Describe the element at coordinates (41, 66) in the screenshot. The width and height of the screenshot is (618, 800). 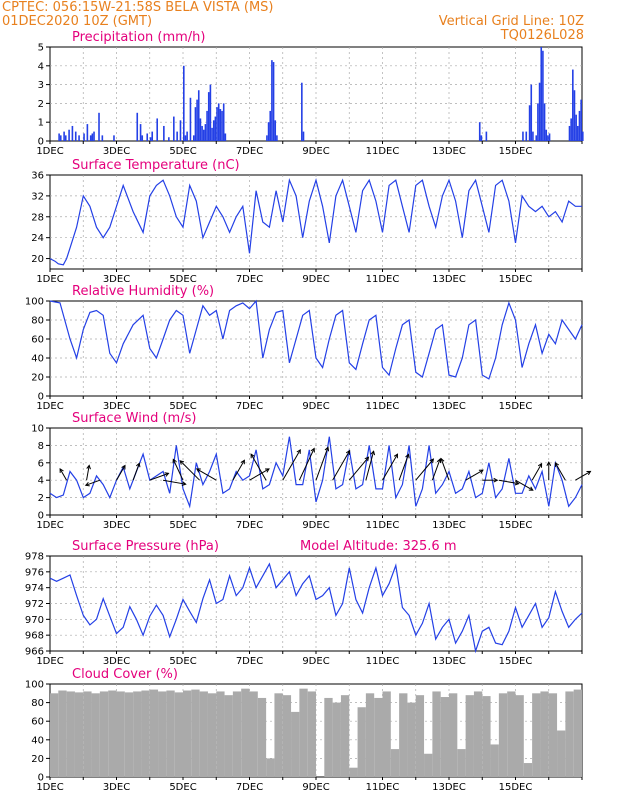
I see `y-tick-label: 4` at that location.